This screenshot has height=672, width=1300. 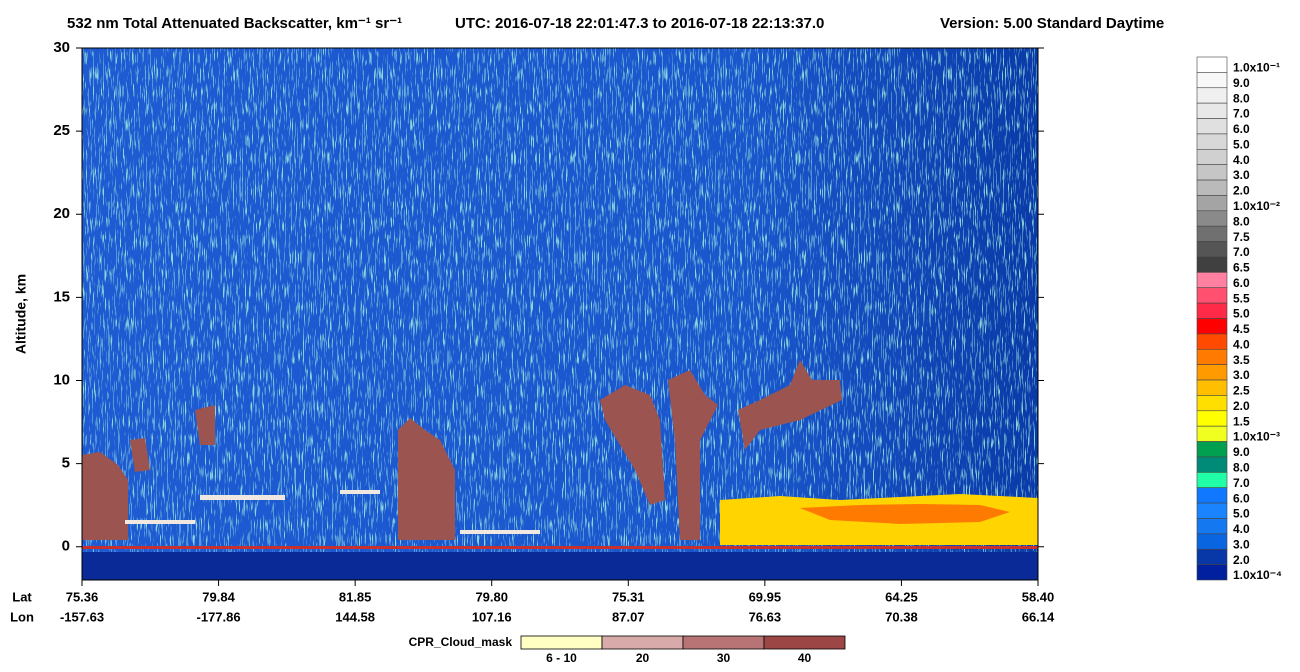 What do you see at coordinates (643, 658) in the screenshot?
I see `cpr-legend-label: 20` at bounding box center [643, 658].